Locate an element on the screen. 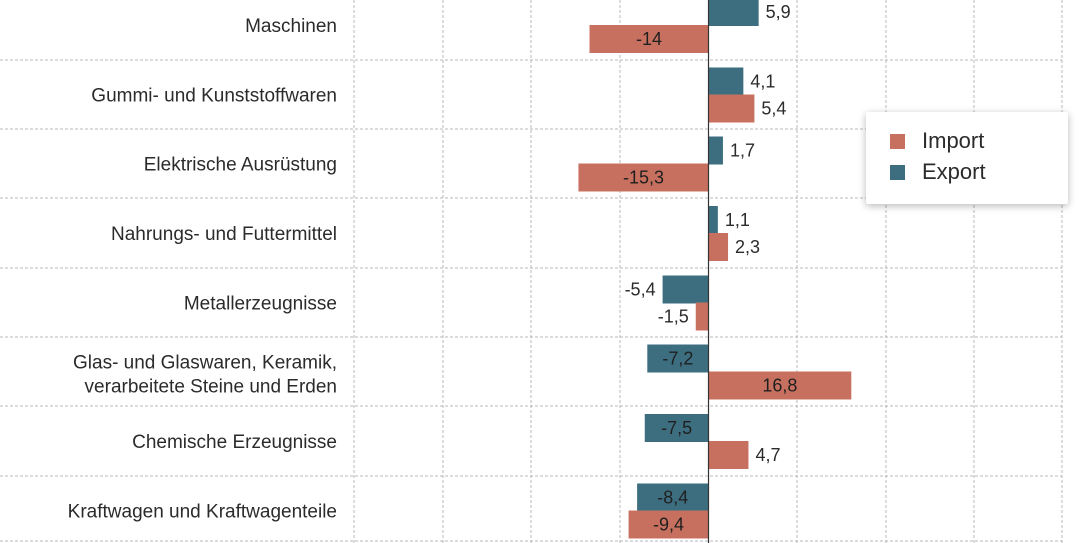 Image resolution: width=1086 pixels, height=543 pixels. import-value-label: 4,7 is located at coordinates (767, 455).